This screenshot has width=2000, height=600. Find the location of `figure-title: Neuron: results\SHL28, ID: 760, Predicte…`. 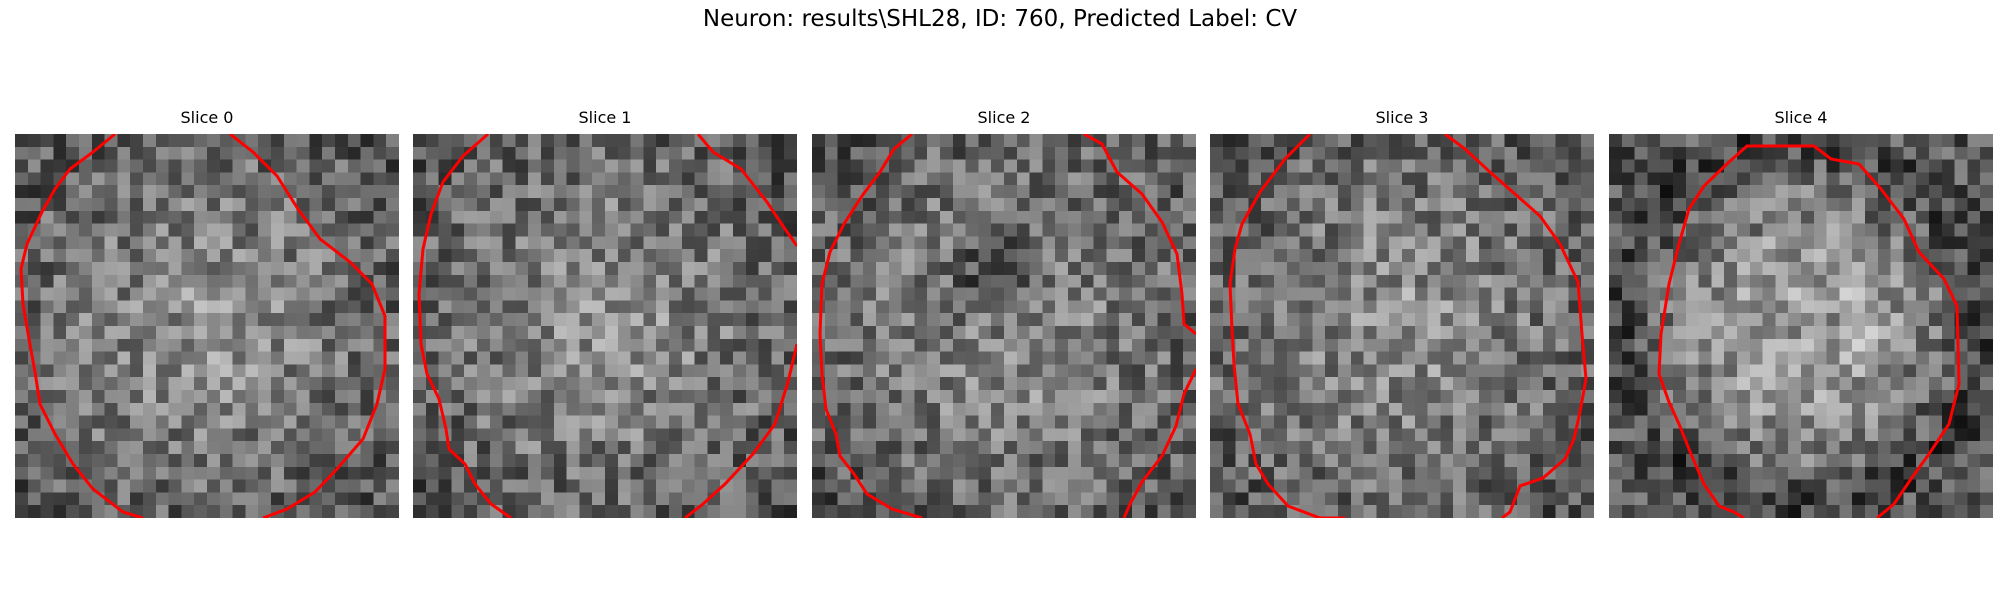

figure-title: Neuron: results\SHL28, ID: 760, Predicte… is located at coordinates (1000, 19).